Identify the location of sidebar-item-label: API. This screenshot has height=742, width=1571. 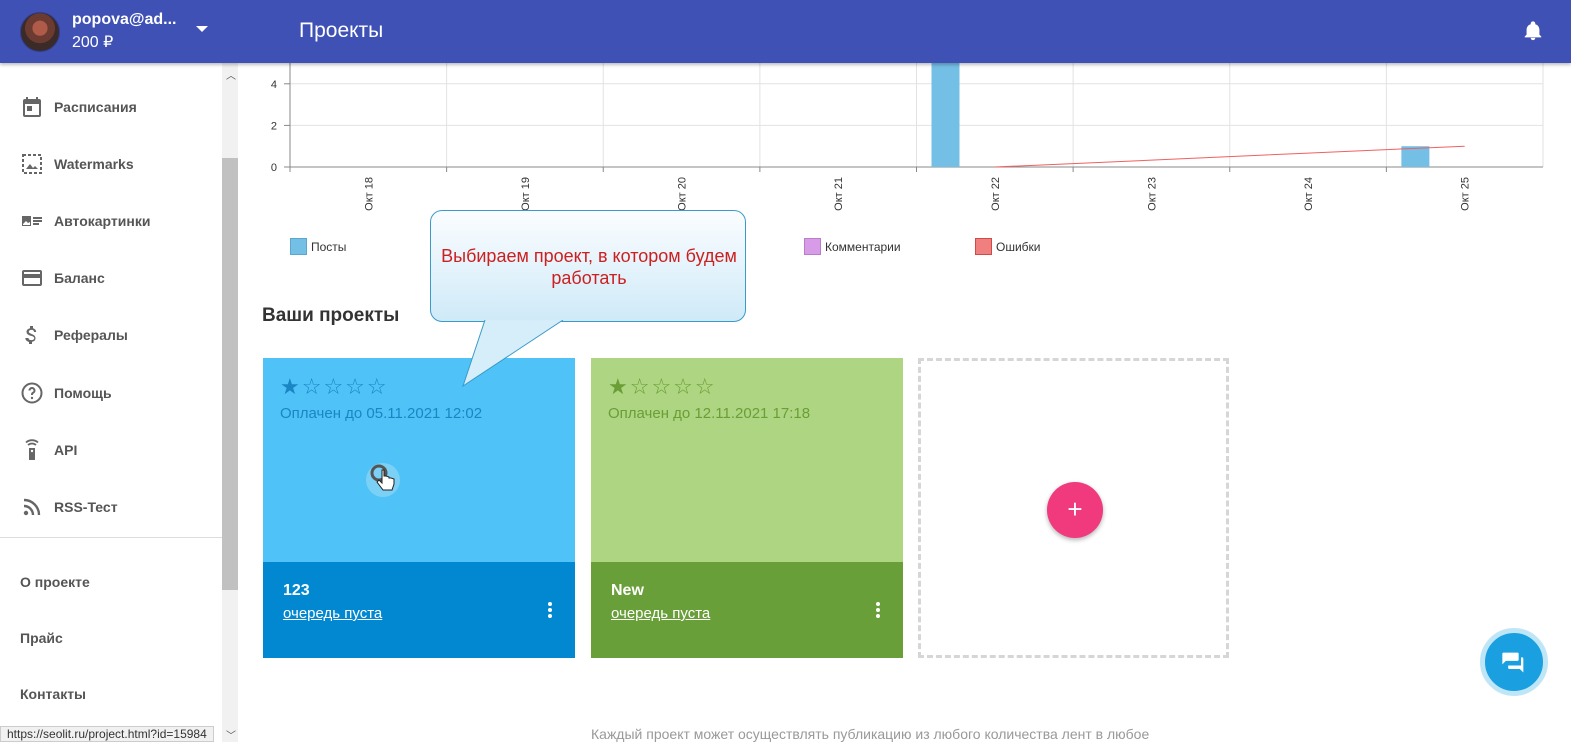
(66, 450).